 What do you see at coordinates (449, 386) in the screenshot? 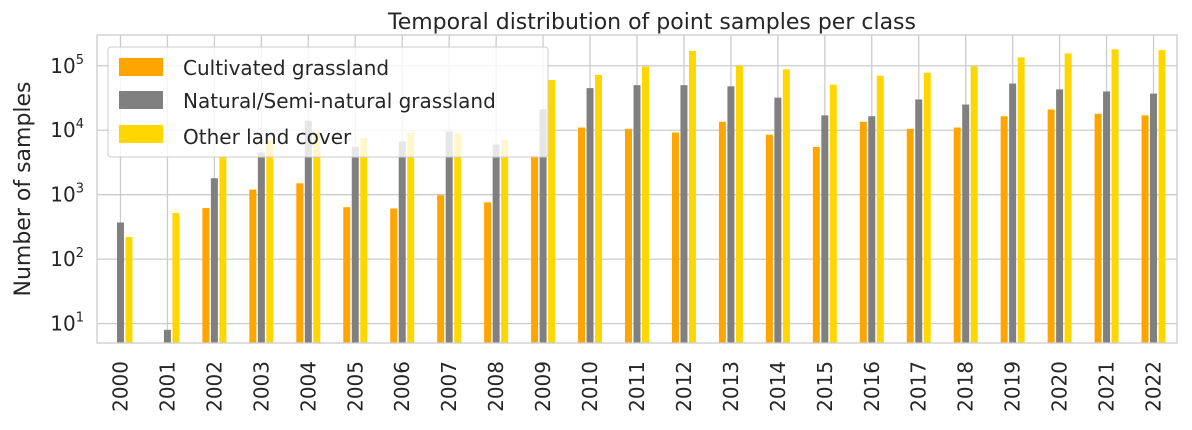
I see `x-tick-label: 2007` at bounding box center [449, 386].